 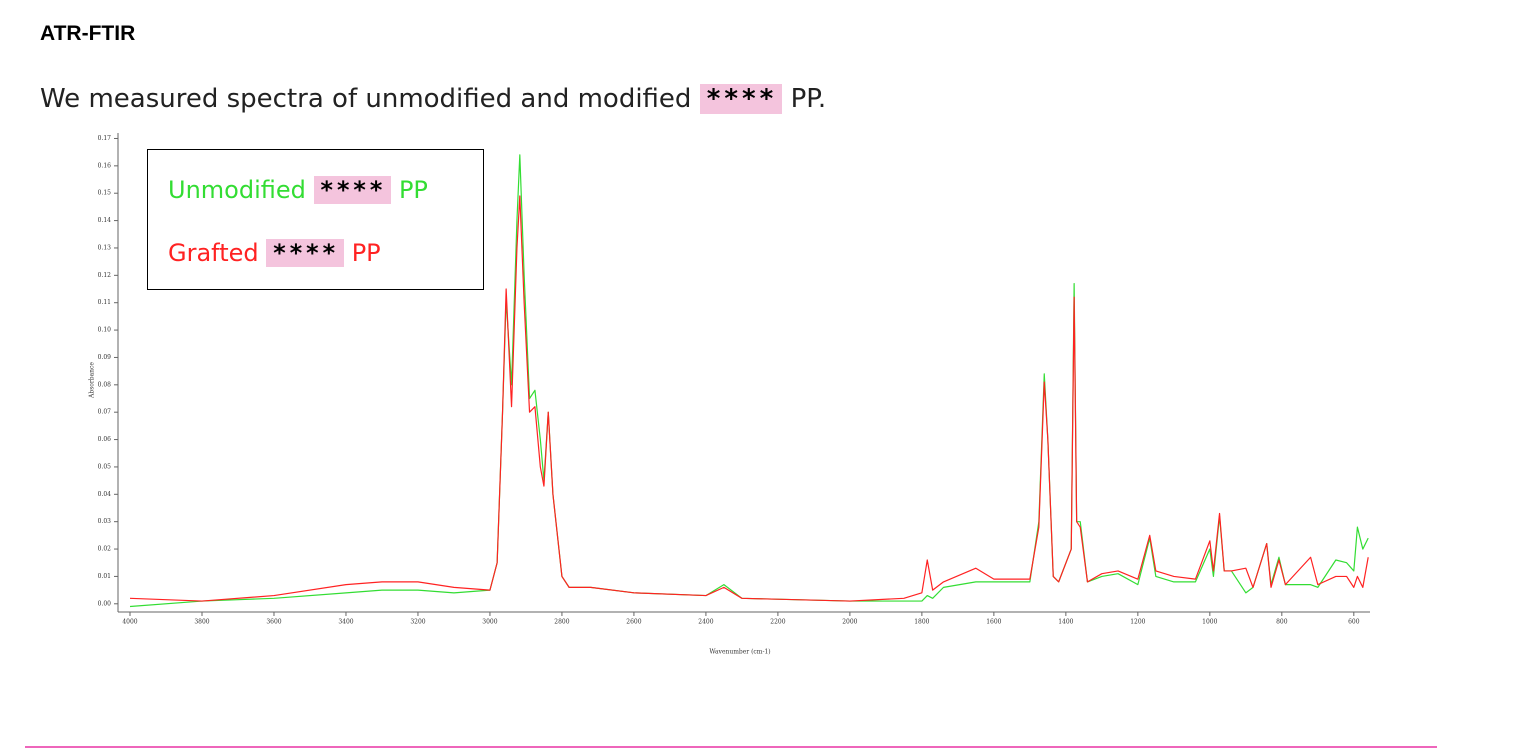 What do you see at coordinates (808, 99) in the screenshot?
I see `text: PP.` at bounding box center [808, 99].